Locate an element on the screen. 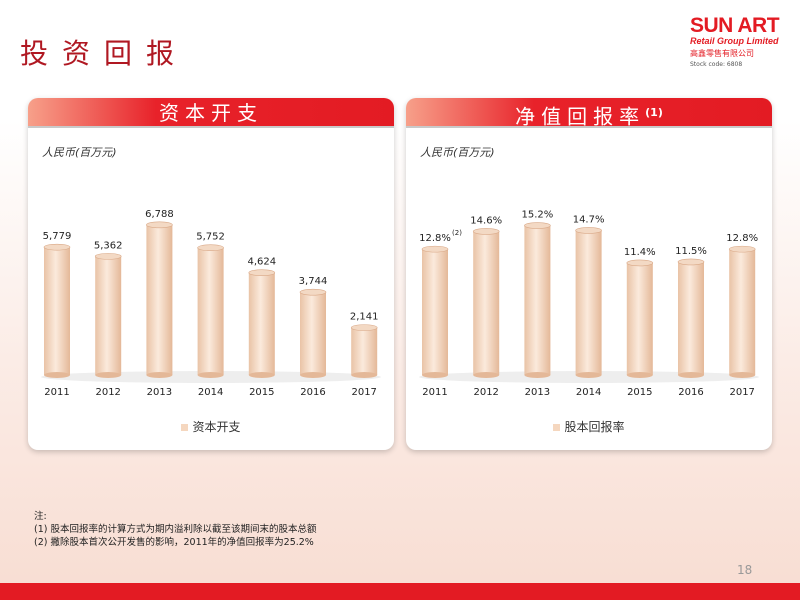 This screenshot has height=600, width=800. data-label: 15.2% is located at coordinates (538, 215).